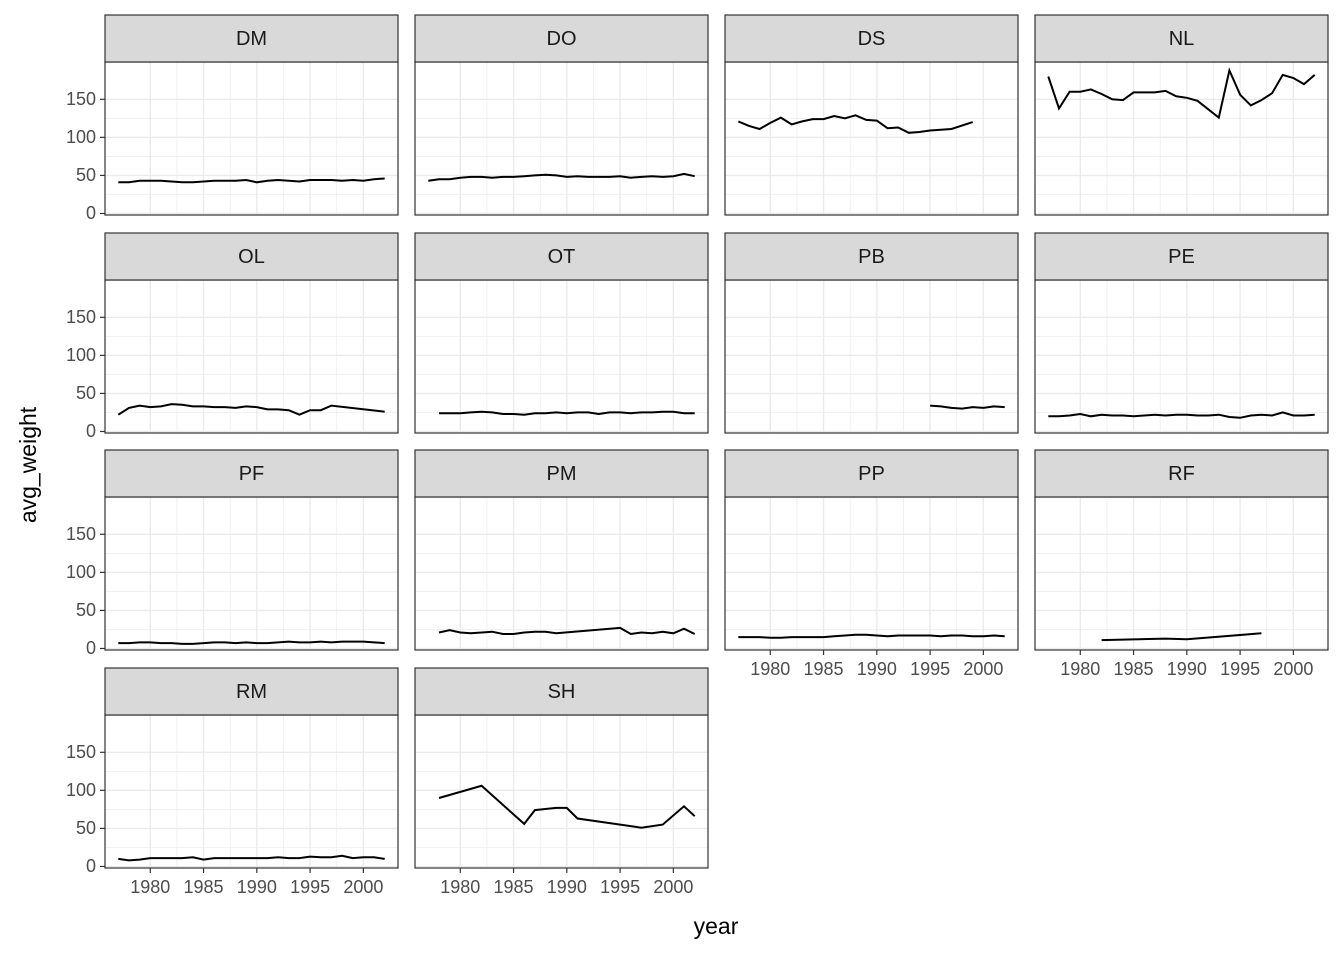  I want to click on strip-label: RF, so click(1181, 474).